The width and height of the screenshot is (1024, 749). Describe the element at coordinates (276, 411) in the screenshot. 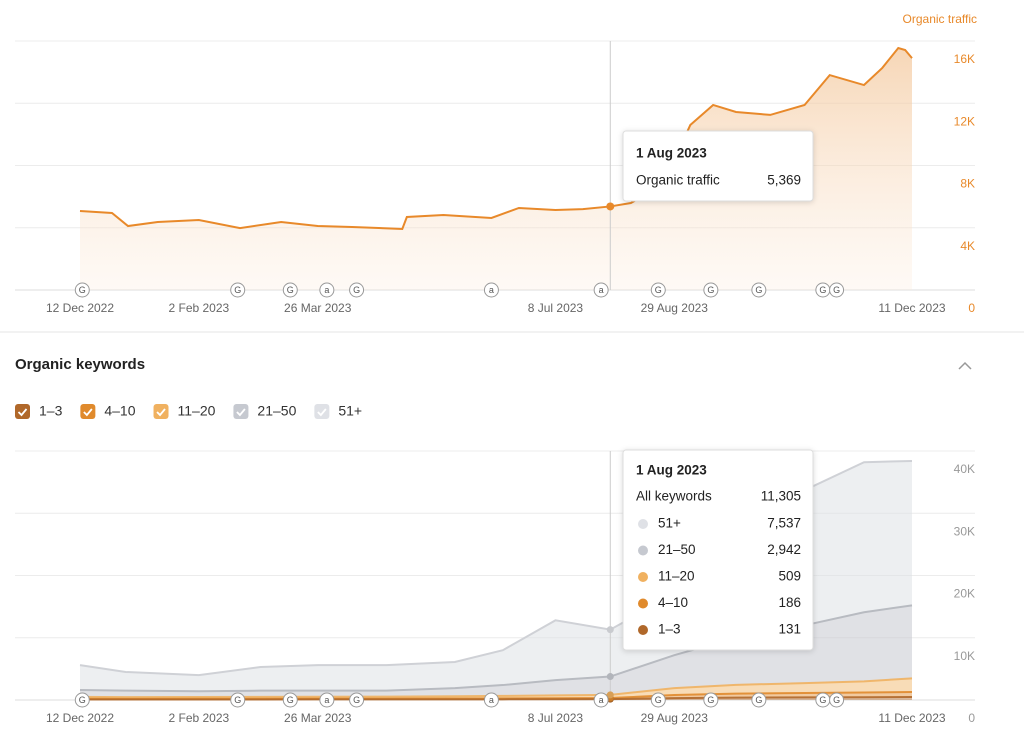

I see `legend-label: 21–50` at that location.